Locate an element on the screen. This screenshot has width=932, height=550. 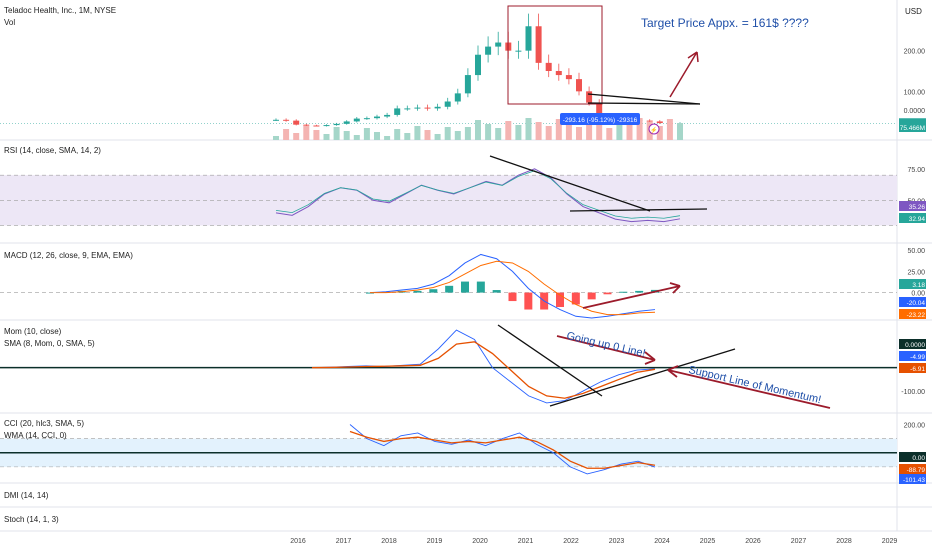
cci-wma-tag-bg is located at coordinates (912, 469).